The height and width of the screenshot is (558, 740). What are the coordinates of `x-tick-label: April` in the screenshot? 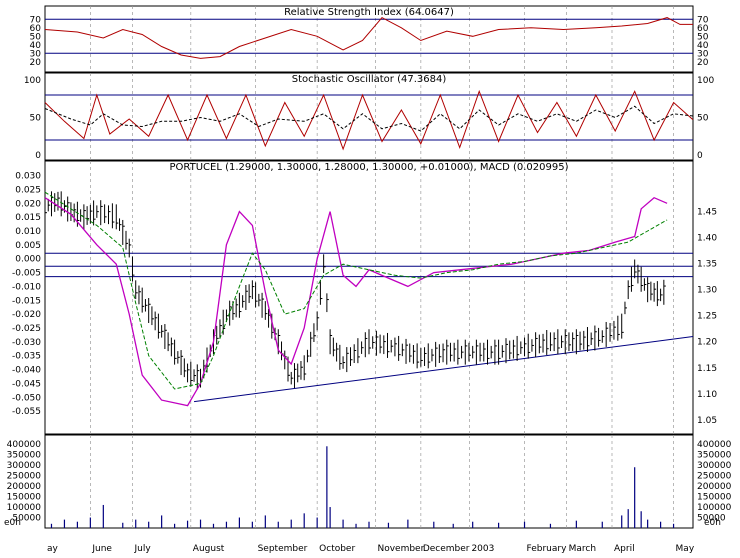 It's located at (624, 549).